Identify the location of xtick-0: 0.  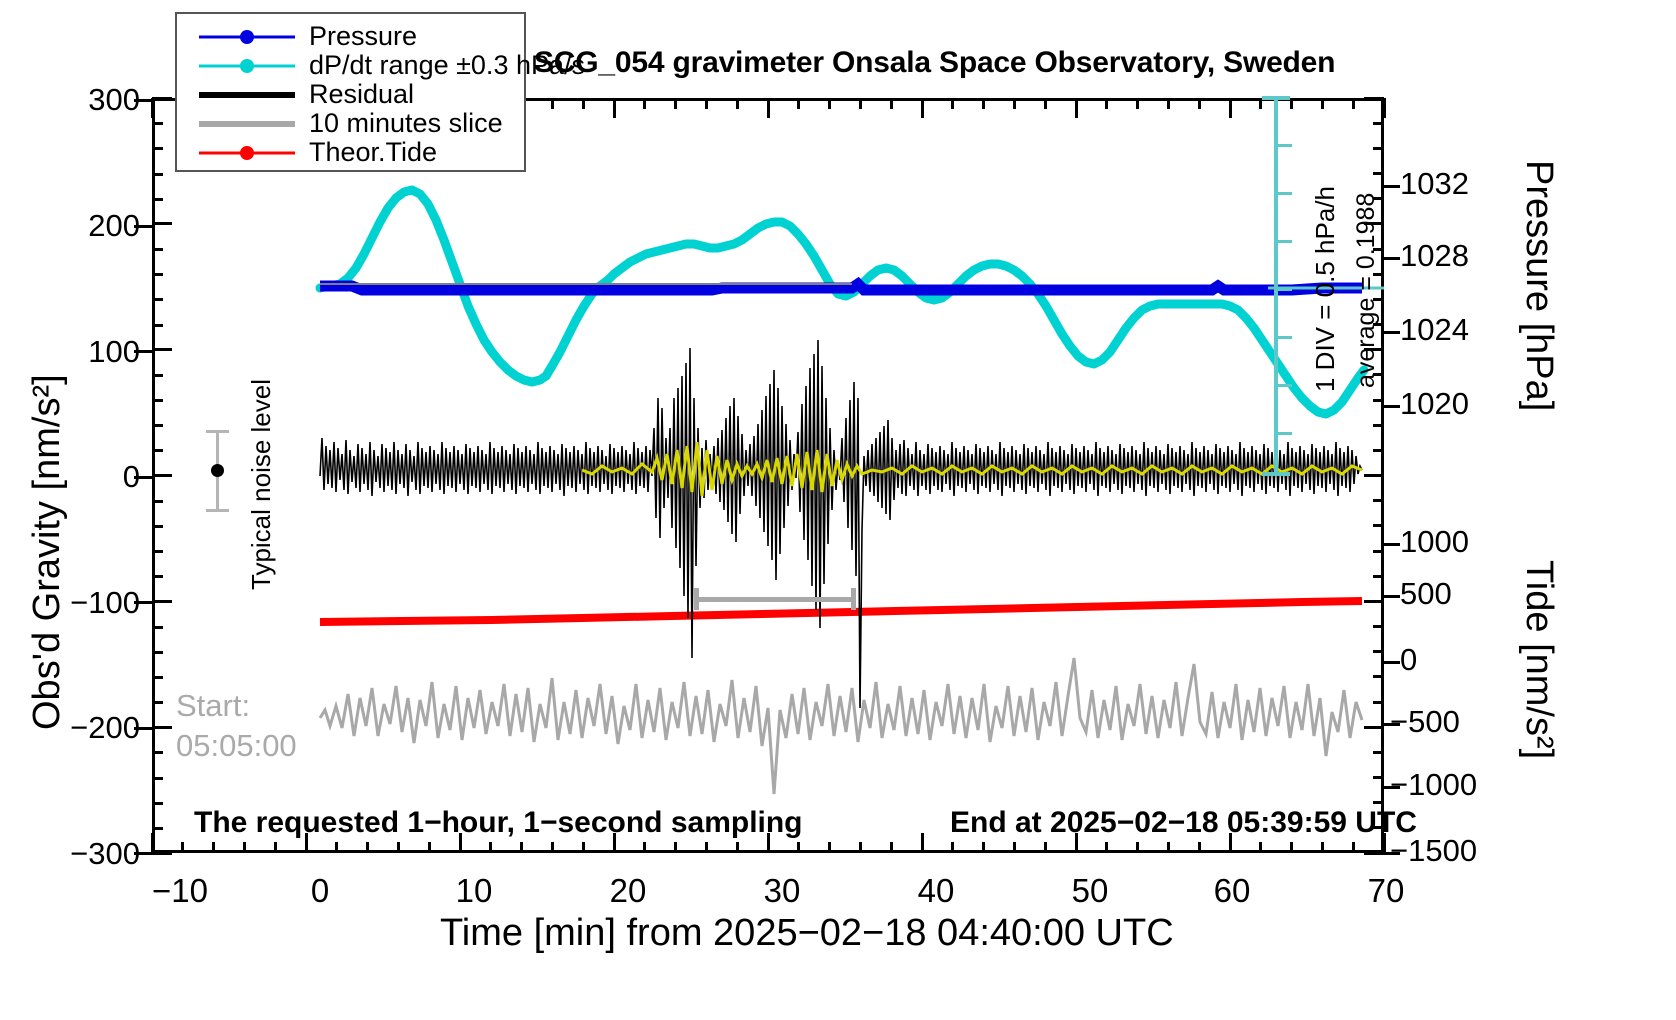
(320, 890).